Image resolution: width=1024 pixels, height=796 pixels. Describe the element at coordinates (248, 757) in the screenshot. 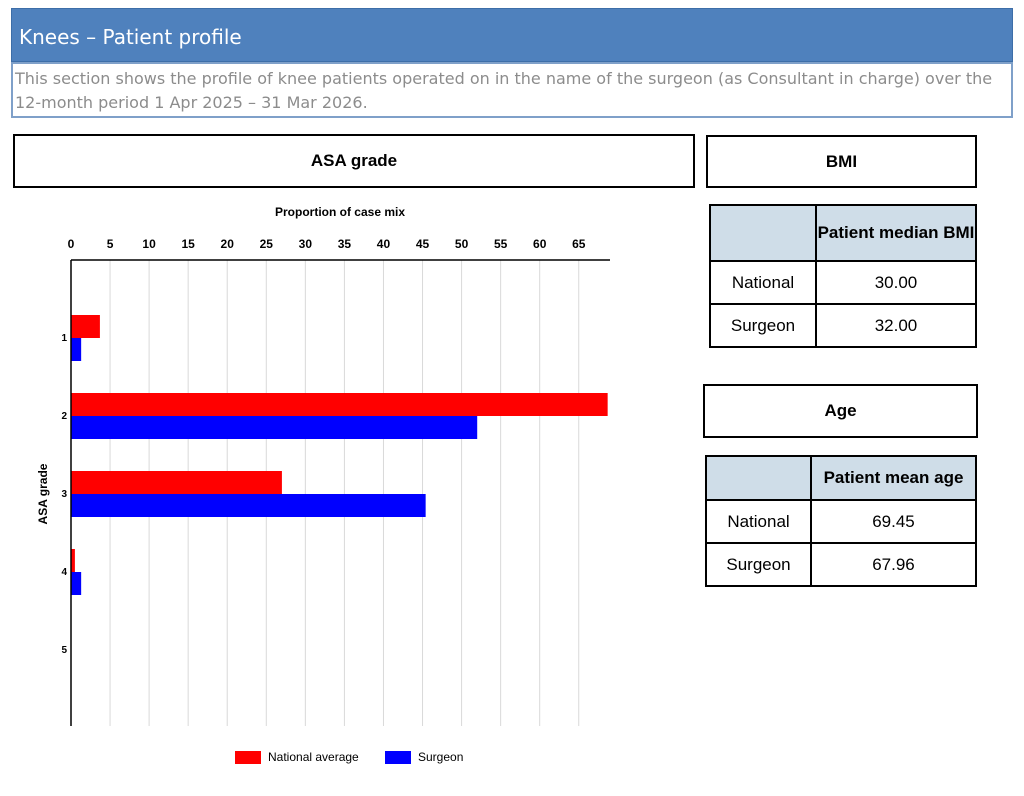

I see `legend-swatch-national` at that location.